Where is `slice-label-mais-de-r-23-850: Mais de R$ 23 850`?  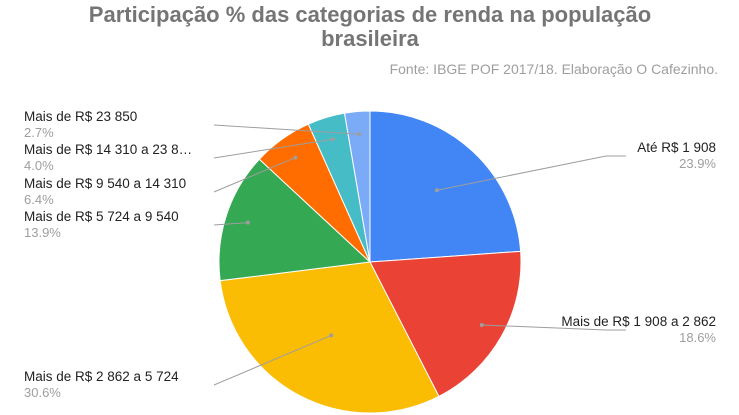 slice-label-mais-de-r-23-850: Mais de R$ 23 850 is located at coordinates (80, 116).